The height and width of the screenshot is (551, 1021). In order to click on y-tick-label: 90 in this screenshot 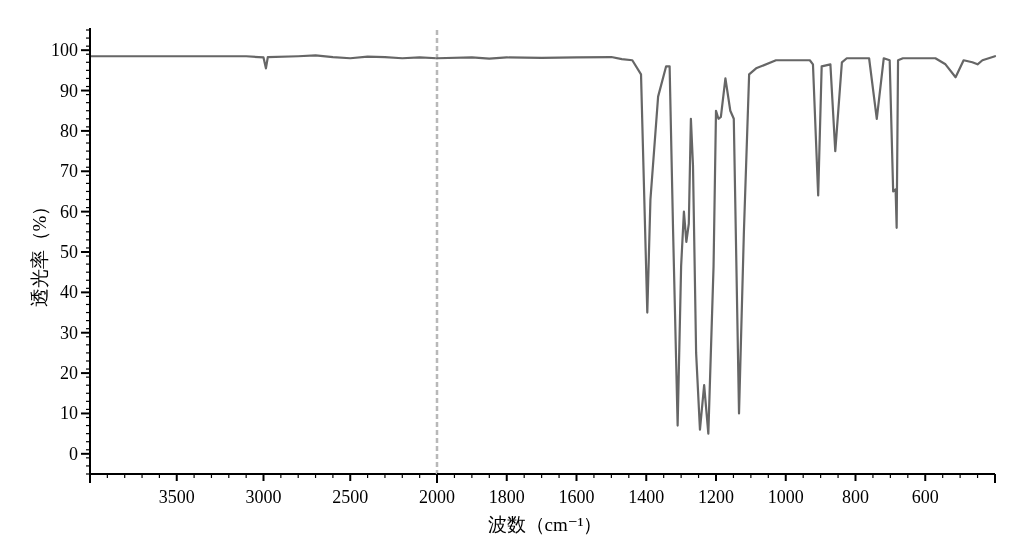, I will do `click(69, 90)`.